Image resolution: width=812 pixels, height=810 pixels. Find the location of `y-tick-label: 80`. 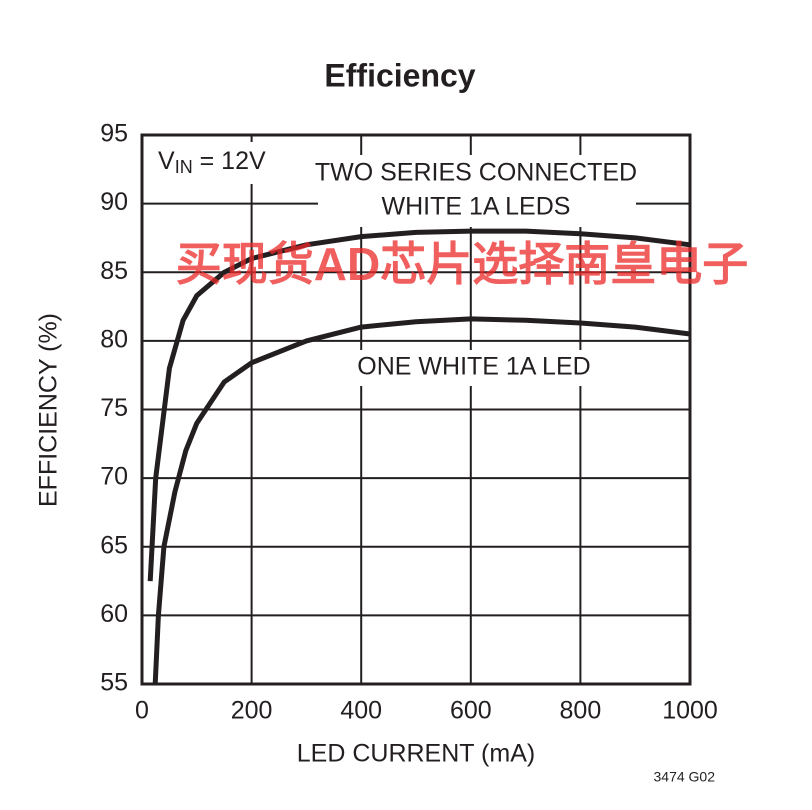

y-tick-label: 80 is located at coordinates (114, 339).